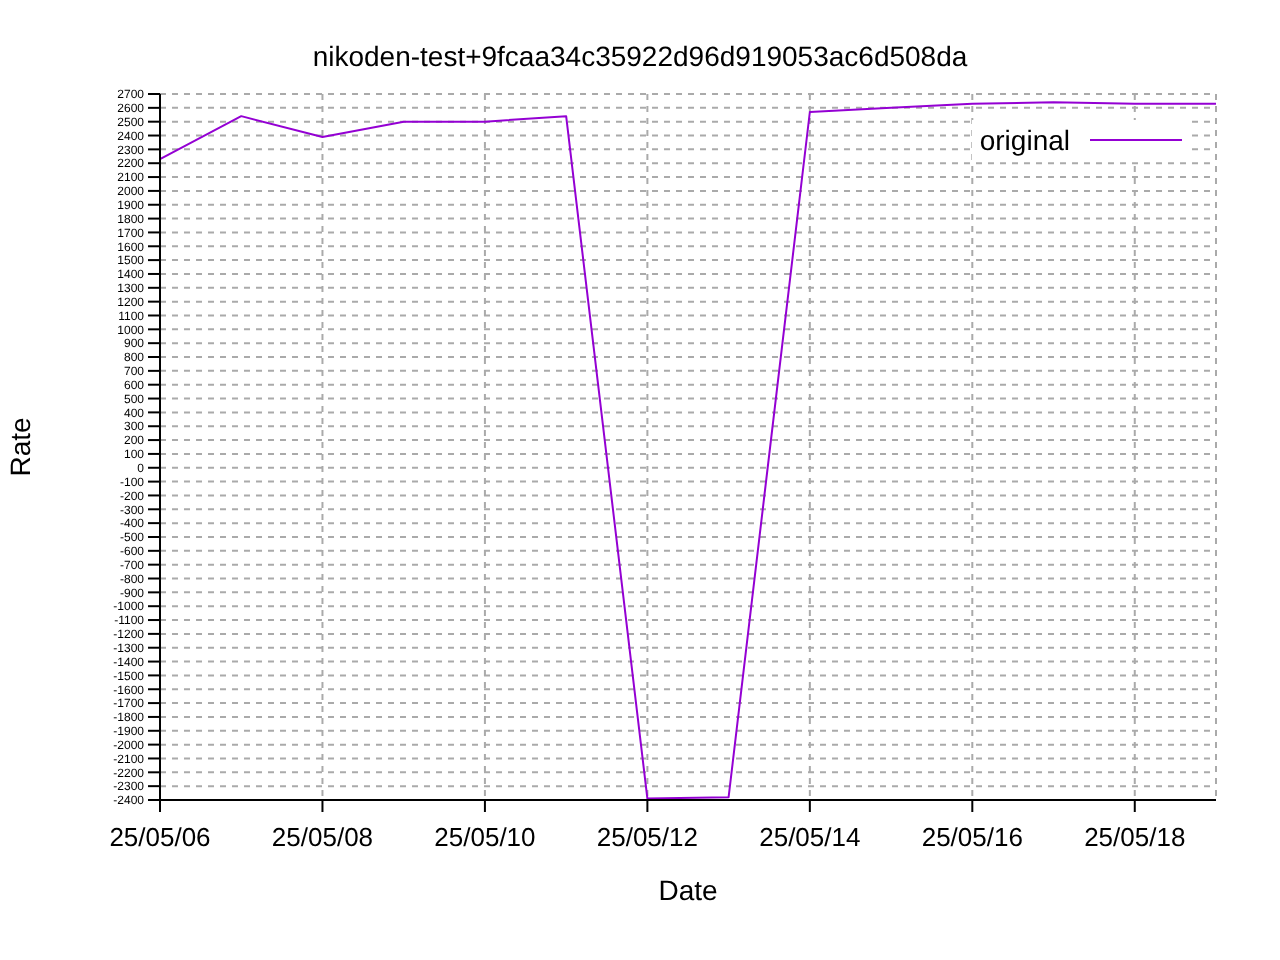 Image resolution: width=1280 pixels, height=960 pixels. Describe the element at coordinates (810, 837) in the screenshot. I see `x-tick-label: 25/05/14` at that location.